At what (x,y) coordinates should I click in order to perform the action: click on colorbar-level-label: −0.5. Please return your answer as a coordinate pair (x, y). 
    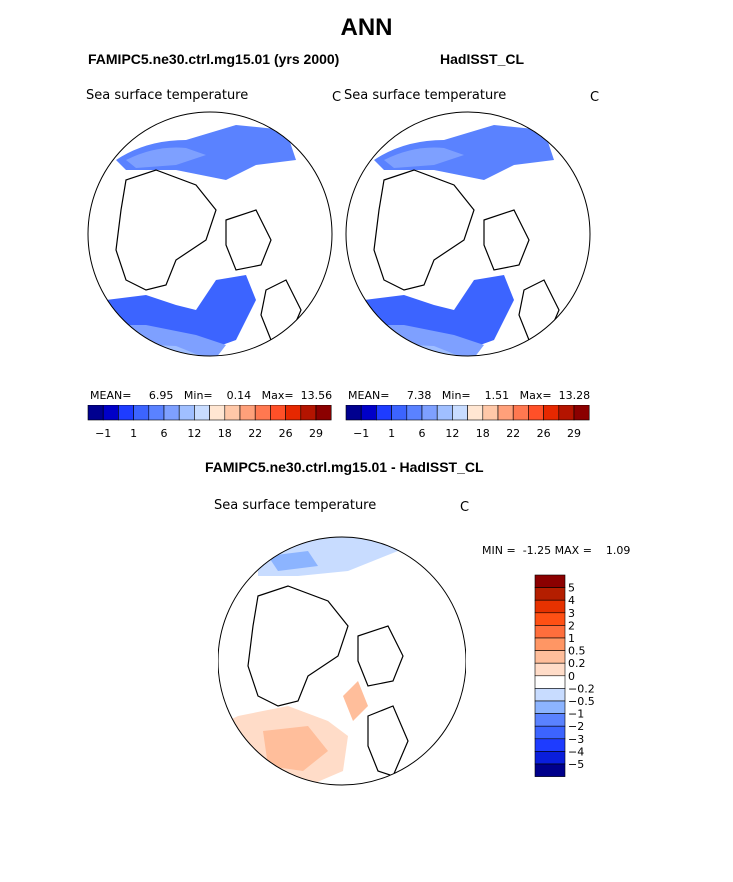
    Looking at the image, I should click on (581, 701).